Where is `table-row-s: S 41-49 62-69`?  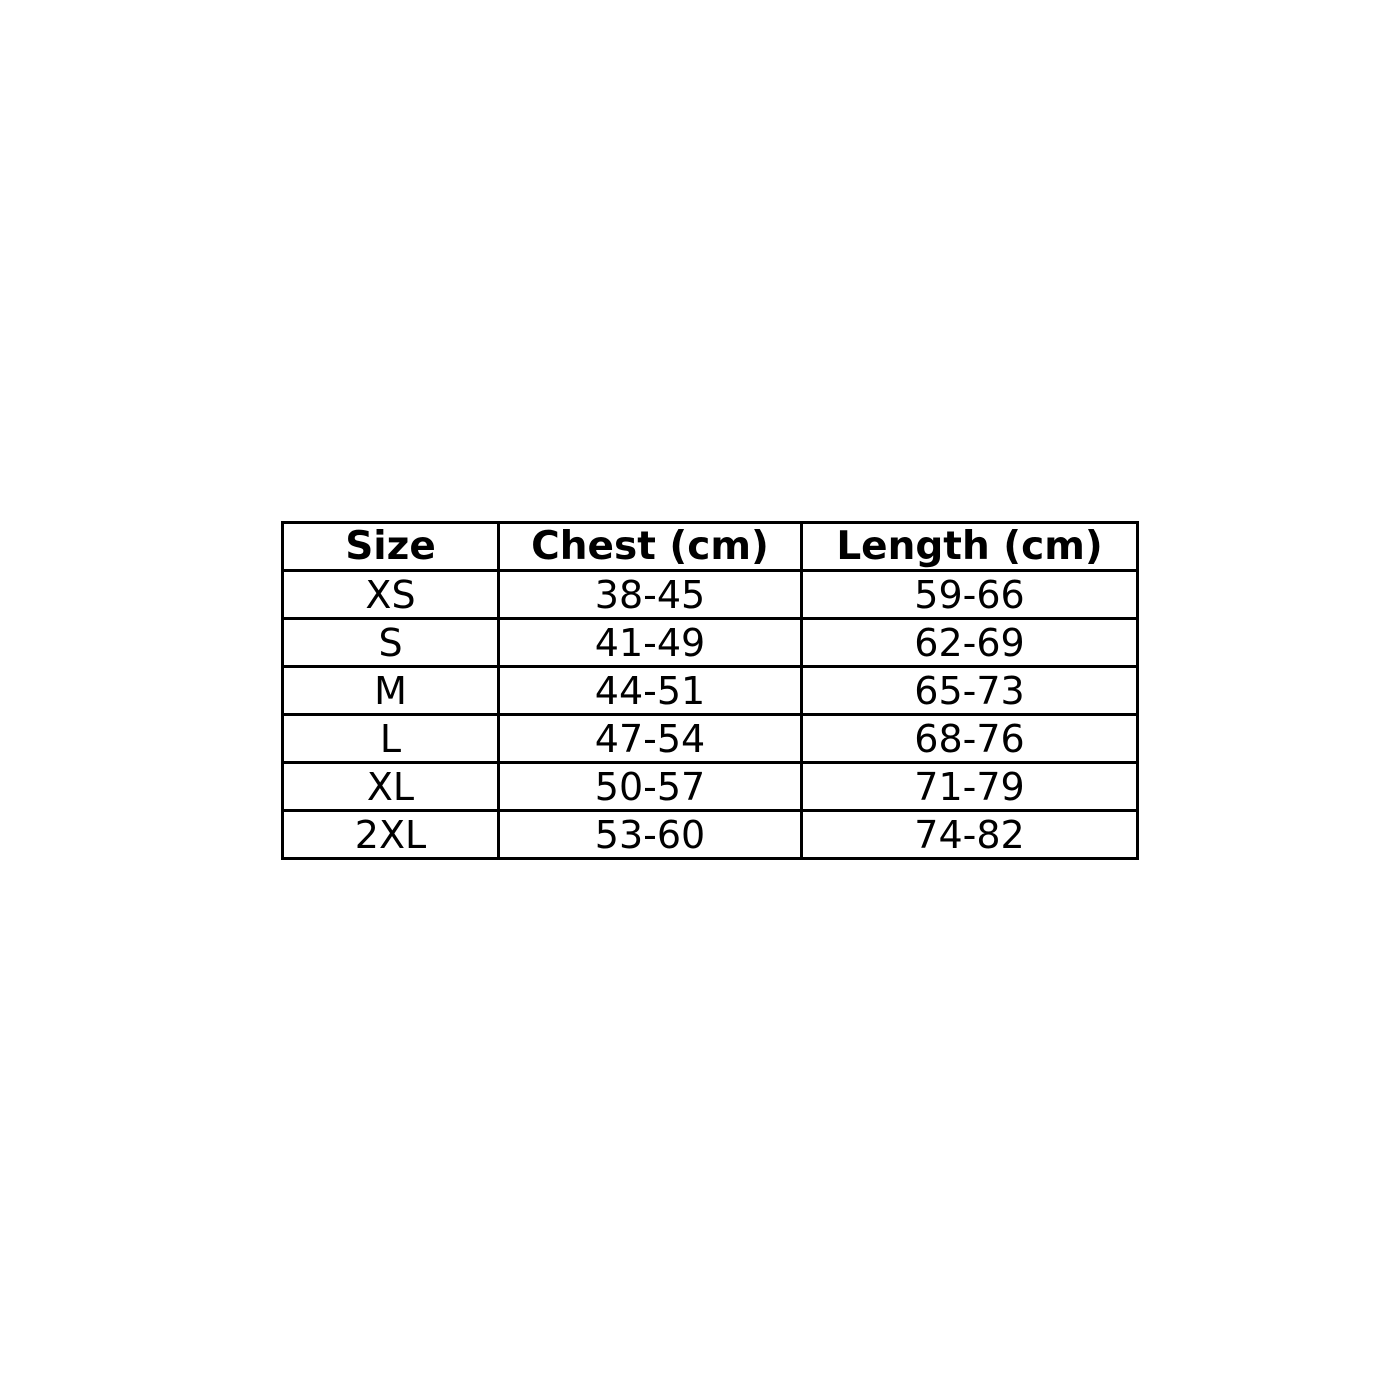 table-row-s: S 41-49 62-69 is located at coordinates (710, 642).